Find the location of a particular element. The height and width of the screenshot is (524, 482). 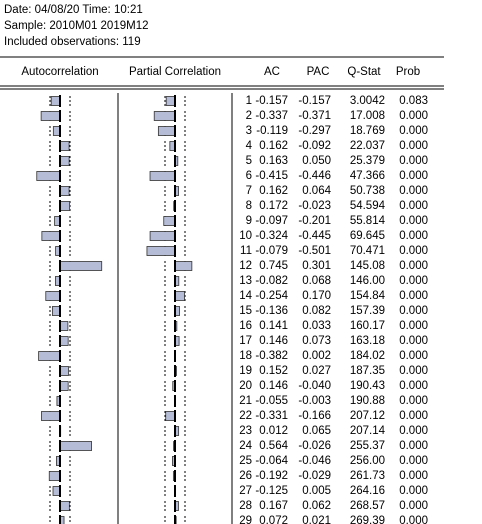

cell: -0.331 is located at coordinates (271, 416).